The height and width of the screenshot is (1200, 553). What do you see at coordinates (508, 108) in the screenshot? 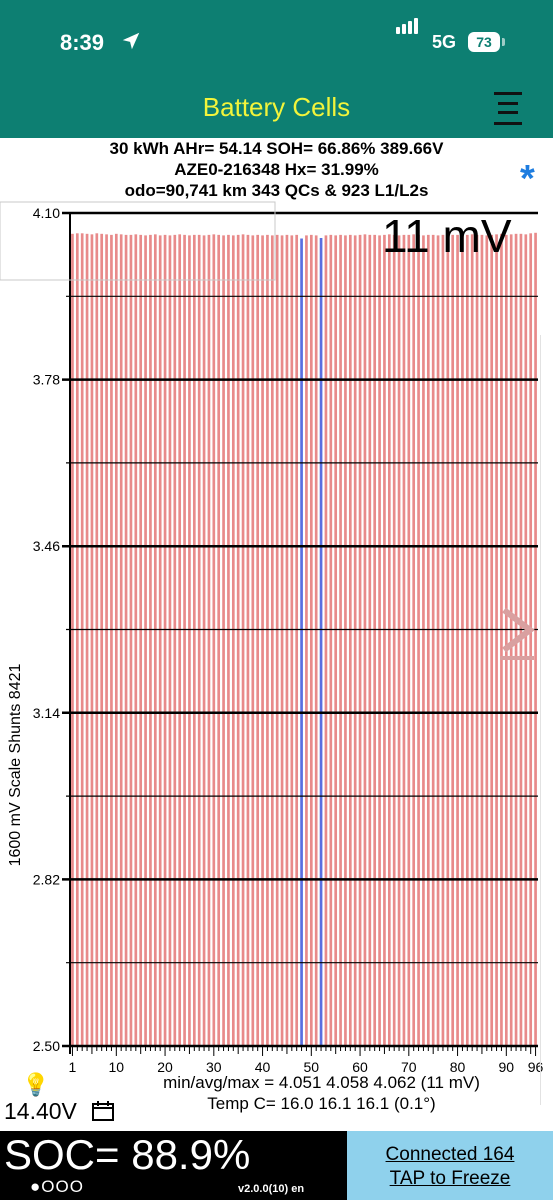
I see `hamburger-menu-icon` at bounding box center [508, 108].